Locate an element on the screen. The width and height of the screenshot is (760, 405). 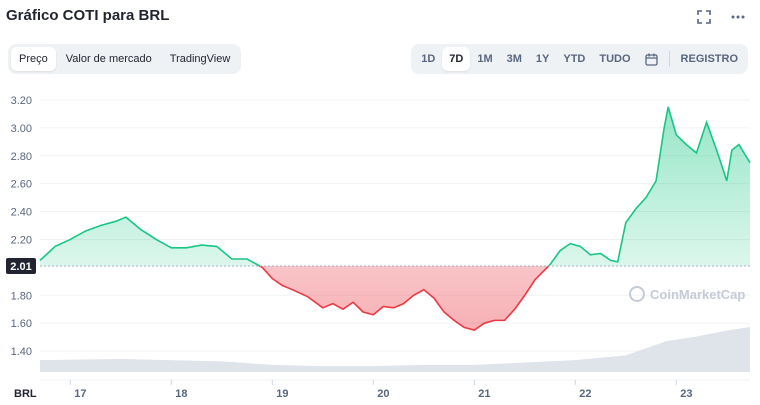
tab-market-cap: Valor de mercado is located at coordinates (108, 59).